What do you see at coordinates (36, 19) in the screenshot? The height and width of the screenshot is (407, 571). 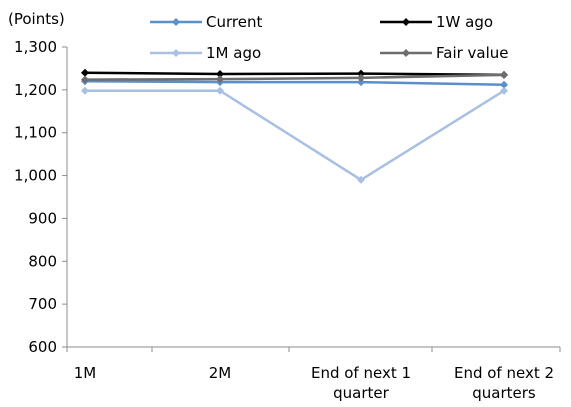 I see `y-axis-unit-label: (Points)` at bounding box center [36, 19].